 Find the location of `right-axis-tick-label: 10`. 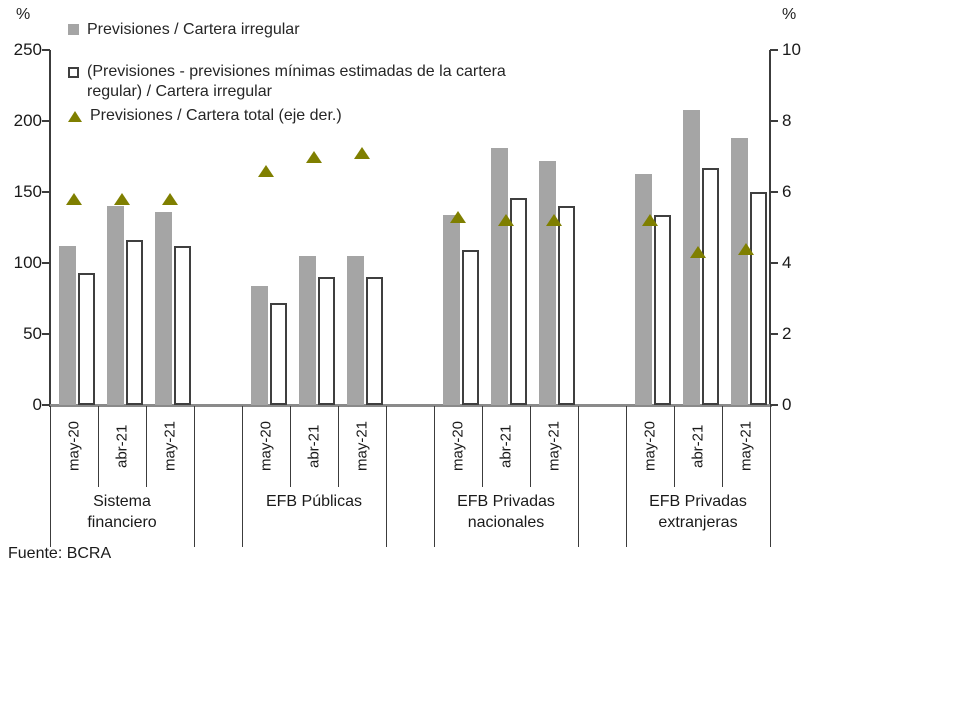

right-axis-tick-label: 10 is located at coordinates (791, 49).